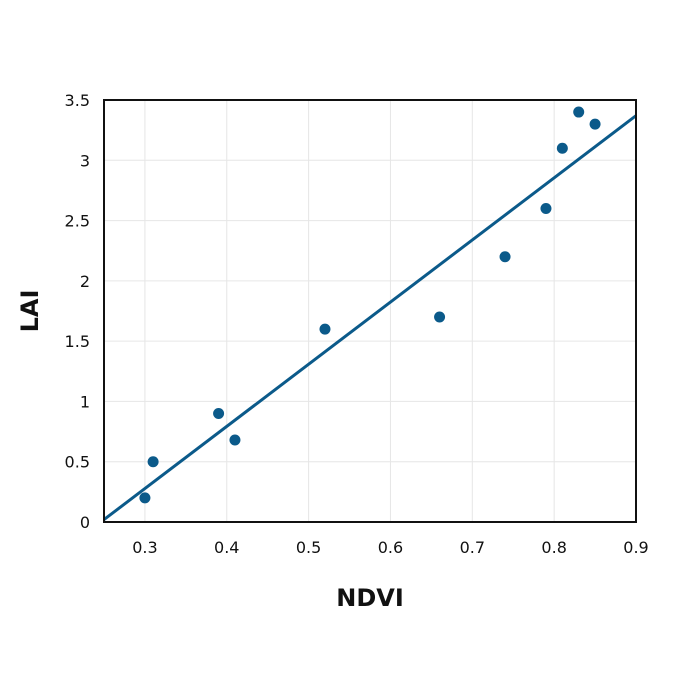  What do you see at coordinates (85, 401) in the screenshot?
I see `y-tick-label: 1` at bounding box center [85, 401].